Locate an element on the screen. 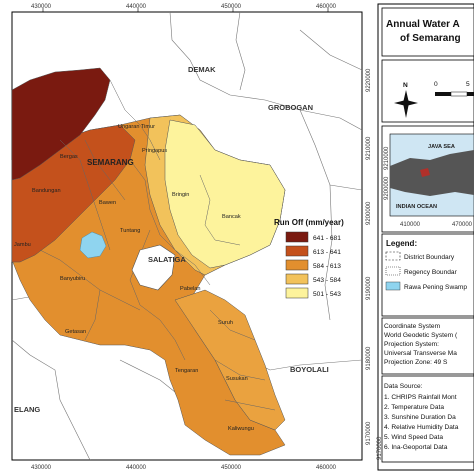 This screenshot has height=474, width=474. north-arrow-icon: N is located at coordinates (406, 100).